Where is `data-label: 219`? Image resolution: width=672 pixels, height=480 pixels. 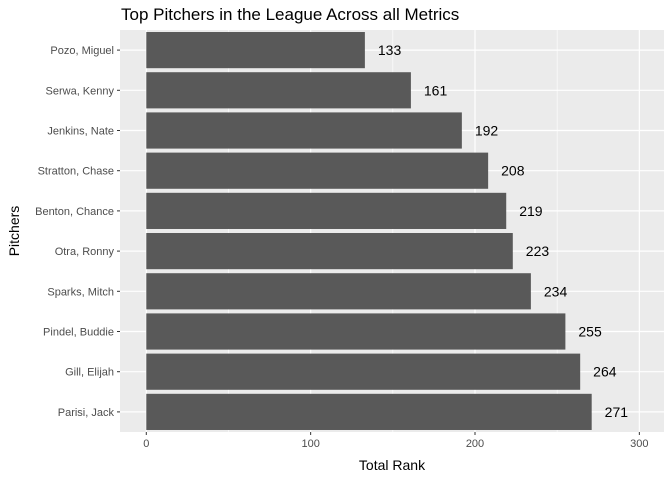
data-label: 219 is located at coordinates (531, 211).